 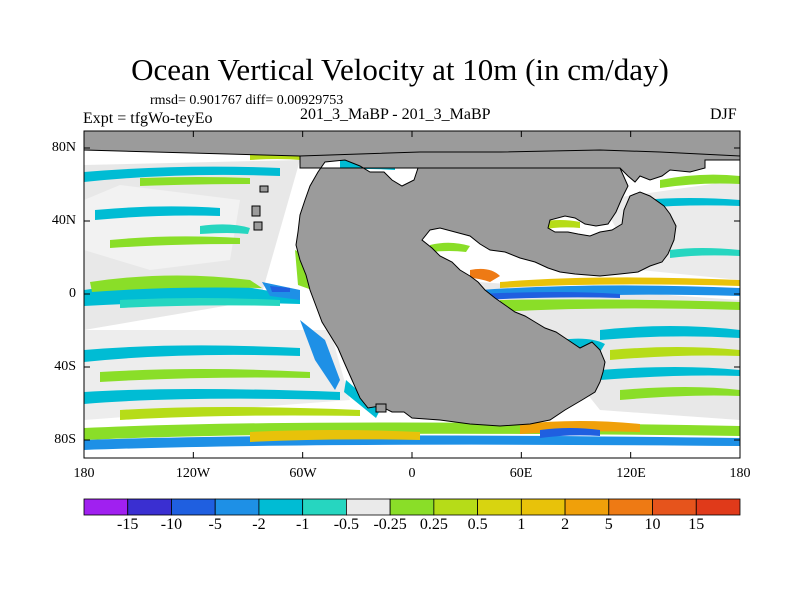 What do you see at coordinates (477, 524) in the screenshot?
I see `colorbar-label: 0.5` at bounding box center [477, 524].